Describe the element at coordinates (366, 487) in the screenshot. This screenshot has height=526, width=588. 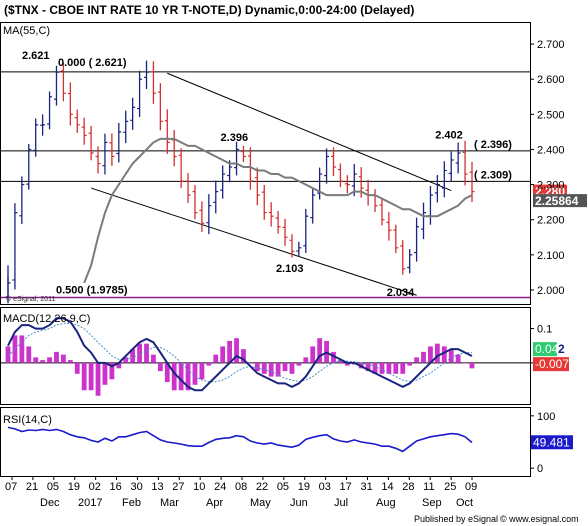
I see `x-tick-label: 31` at that location.